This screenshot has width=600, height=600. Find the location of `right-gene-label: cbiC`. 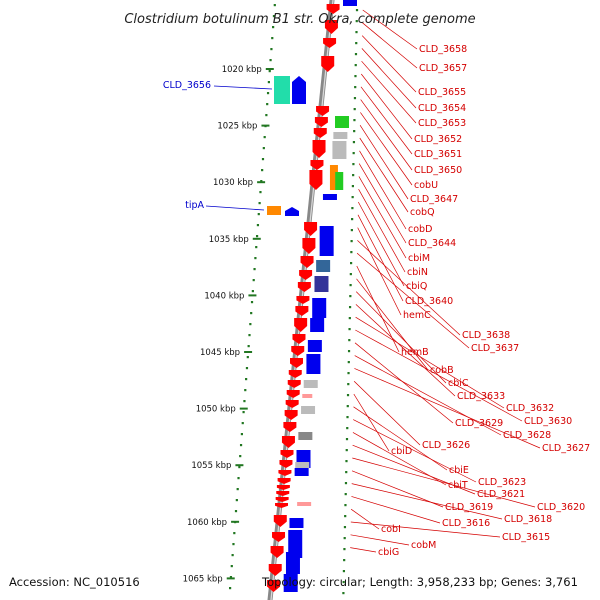

right-gene-label: cbiC is located at coordinates (458, 383).